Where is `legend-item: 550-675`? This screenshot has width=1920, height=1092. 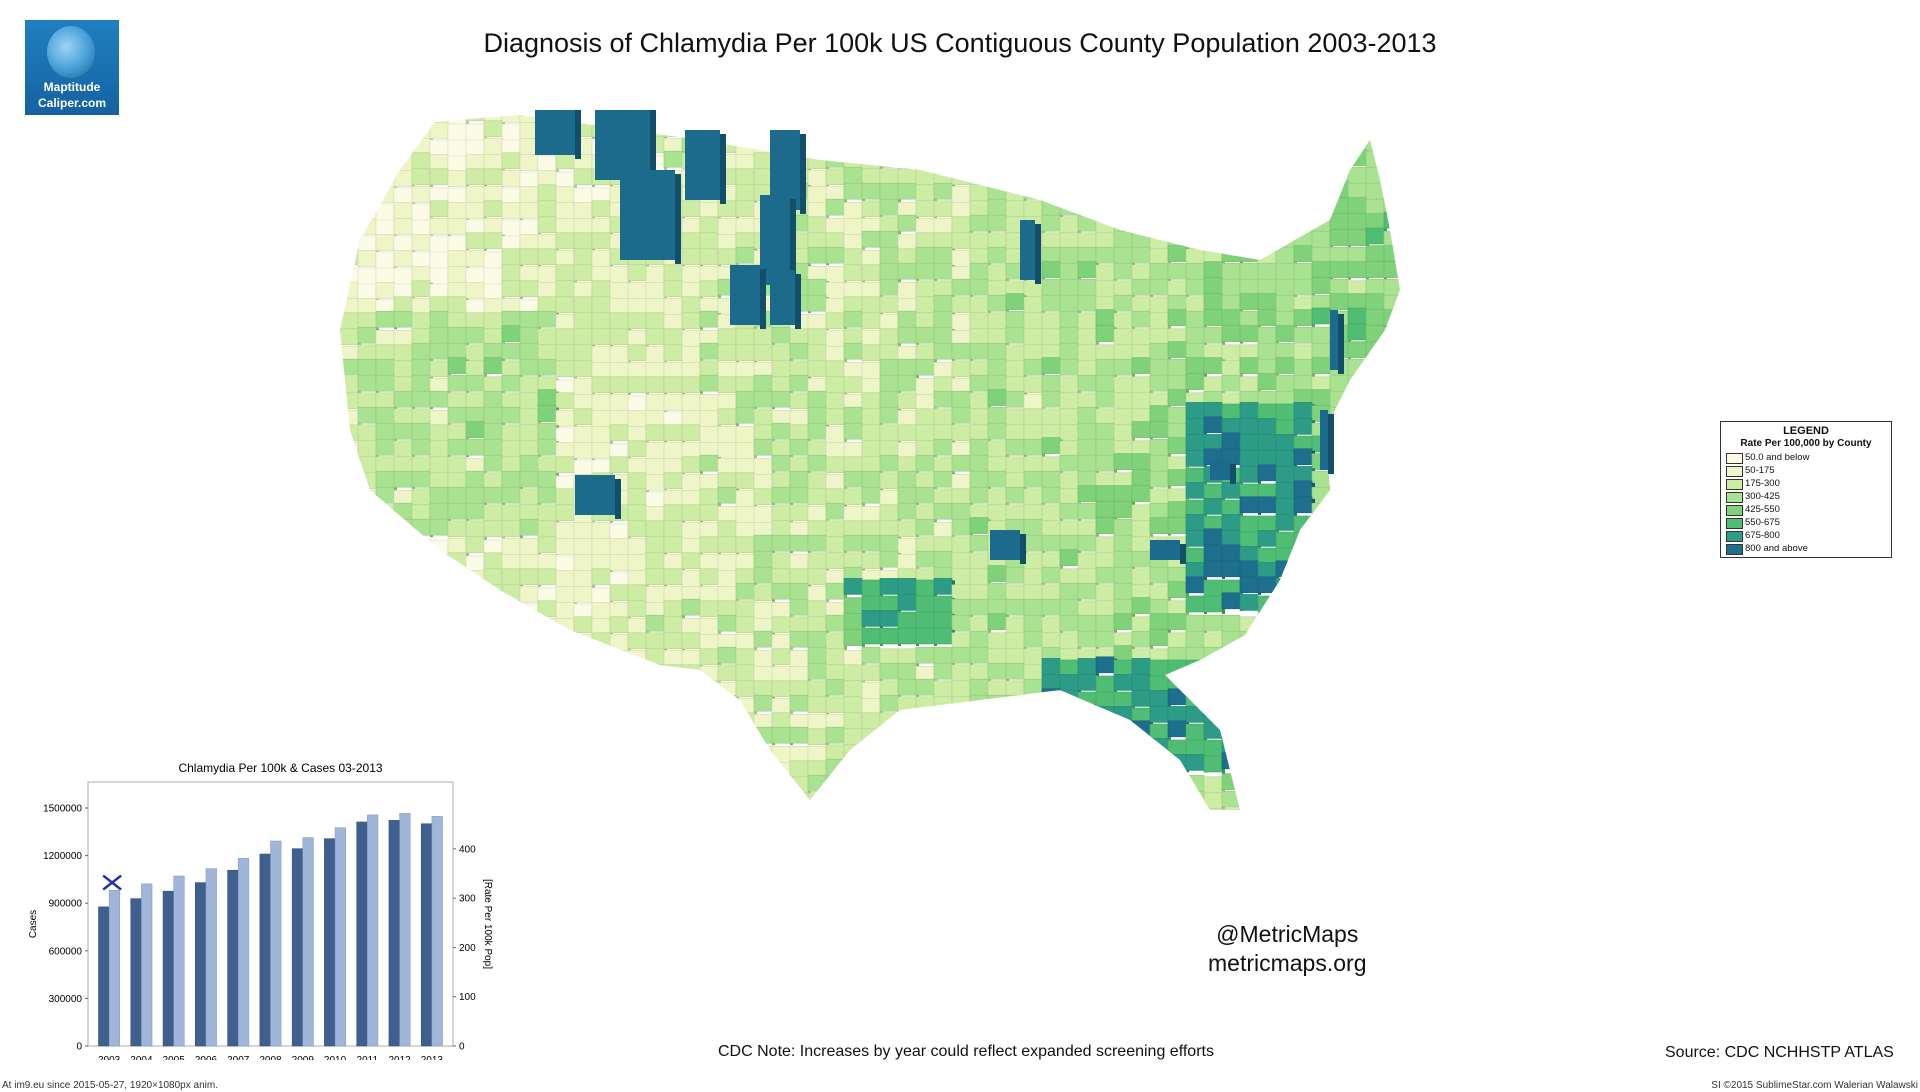
legend-item: 550-675 is located at coordinates (1806, 523).